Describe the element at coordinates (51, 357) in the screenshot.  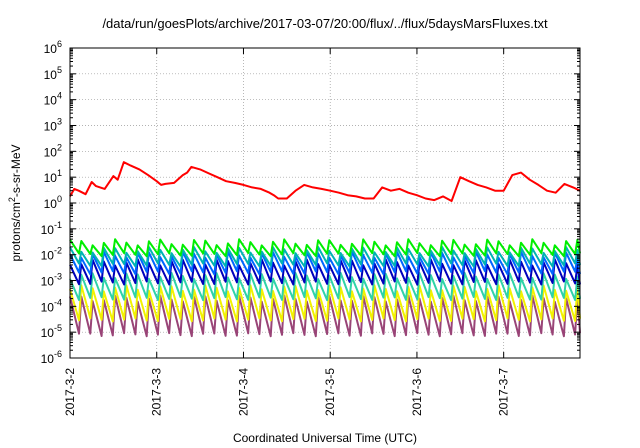
I see `y-tick-label: 10⁻⁶` at that location.